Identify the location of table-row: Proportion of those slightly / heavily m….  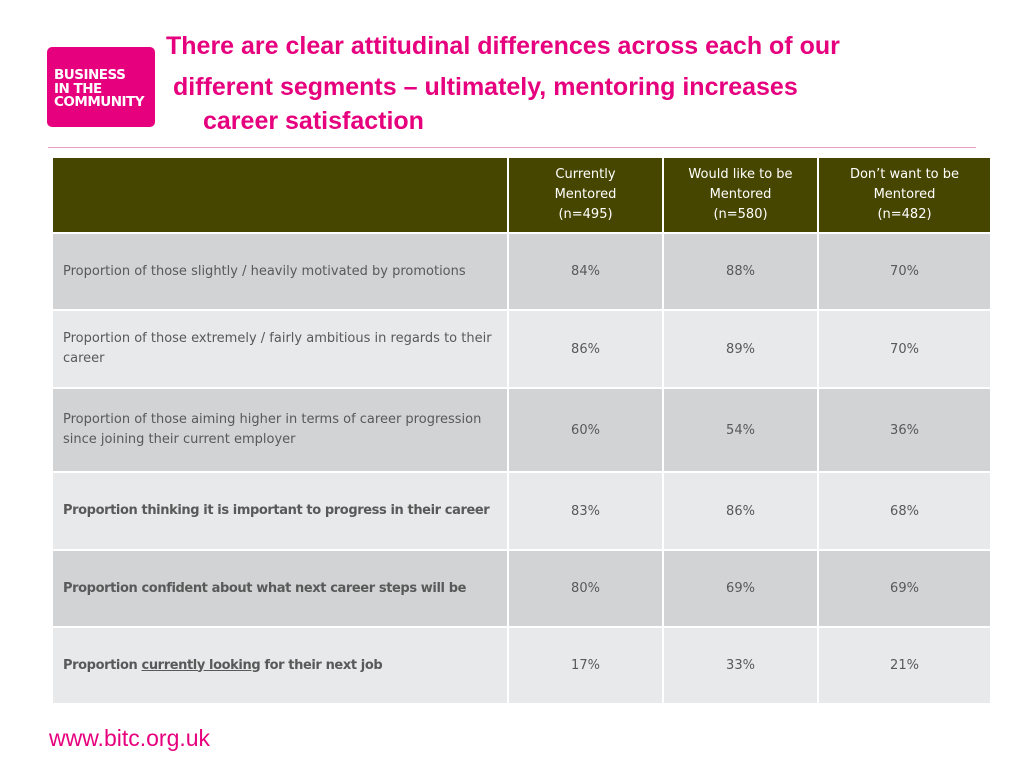
(521, 271).